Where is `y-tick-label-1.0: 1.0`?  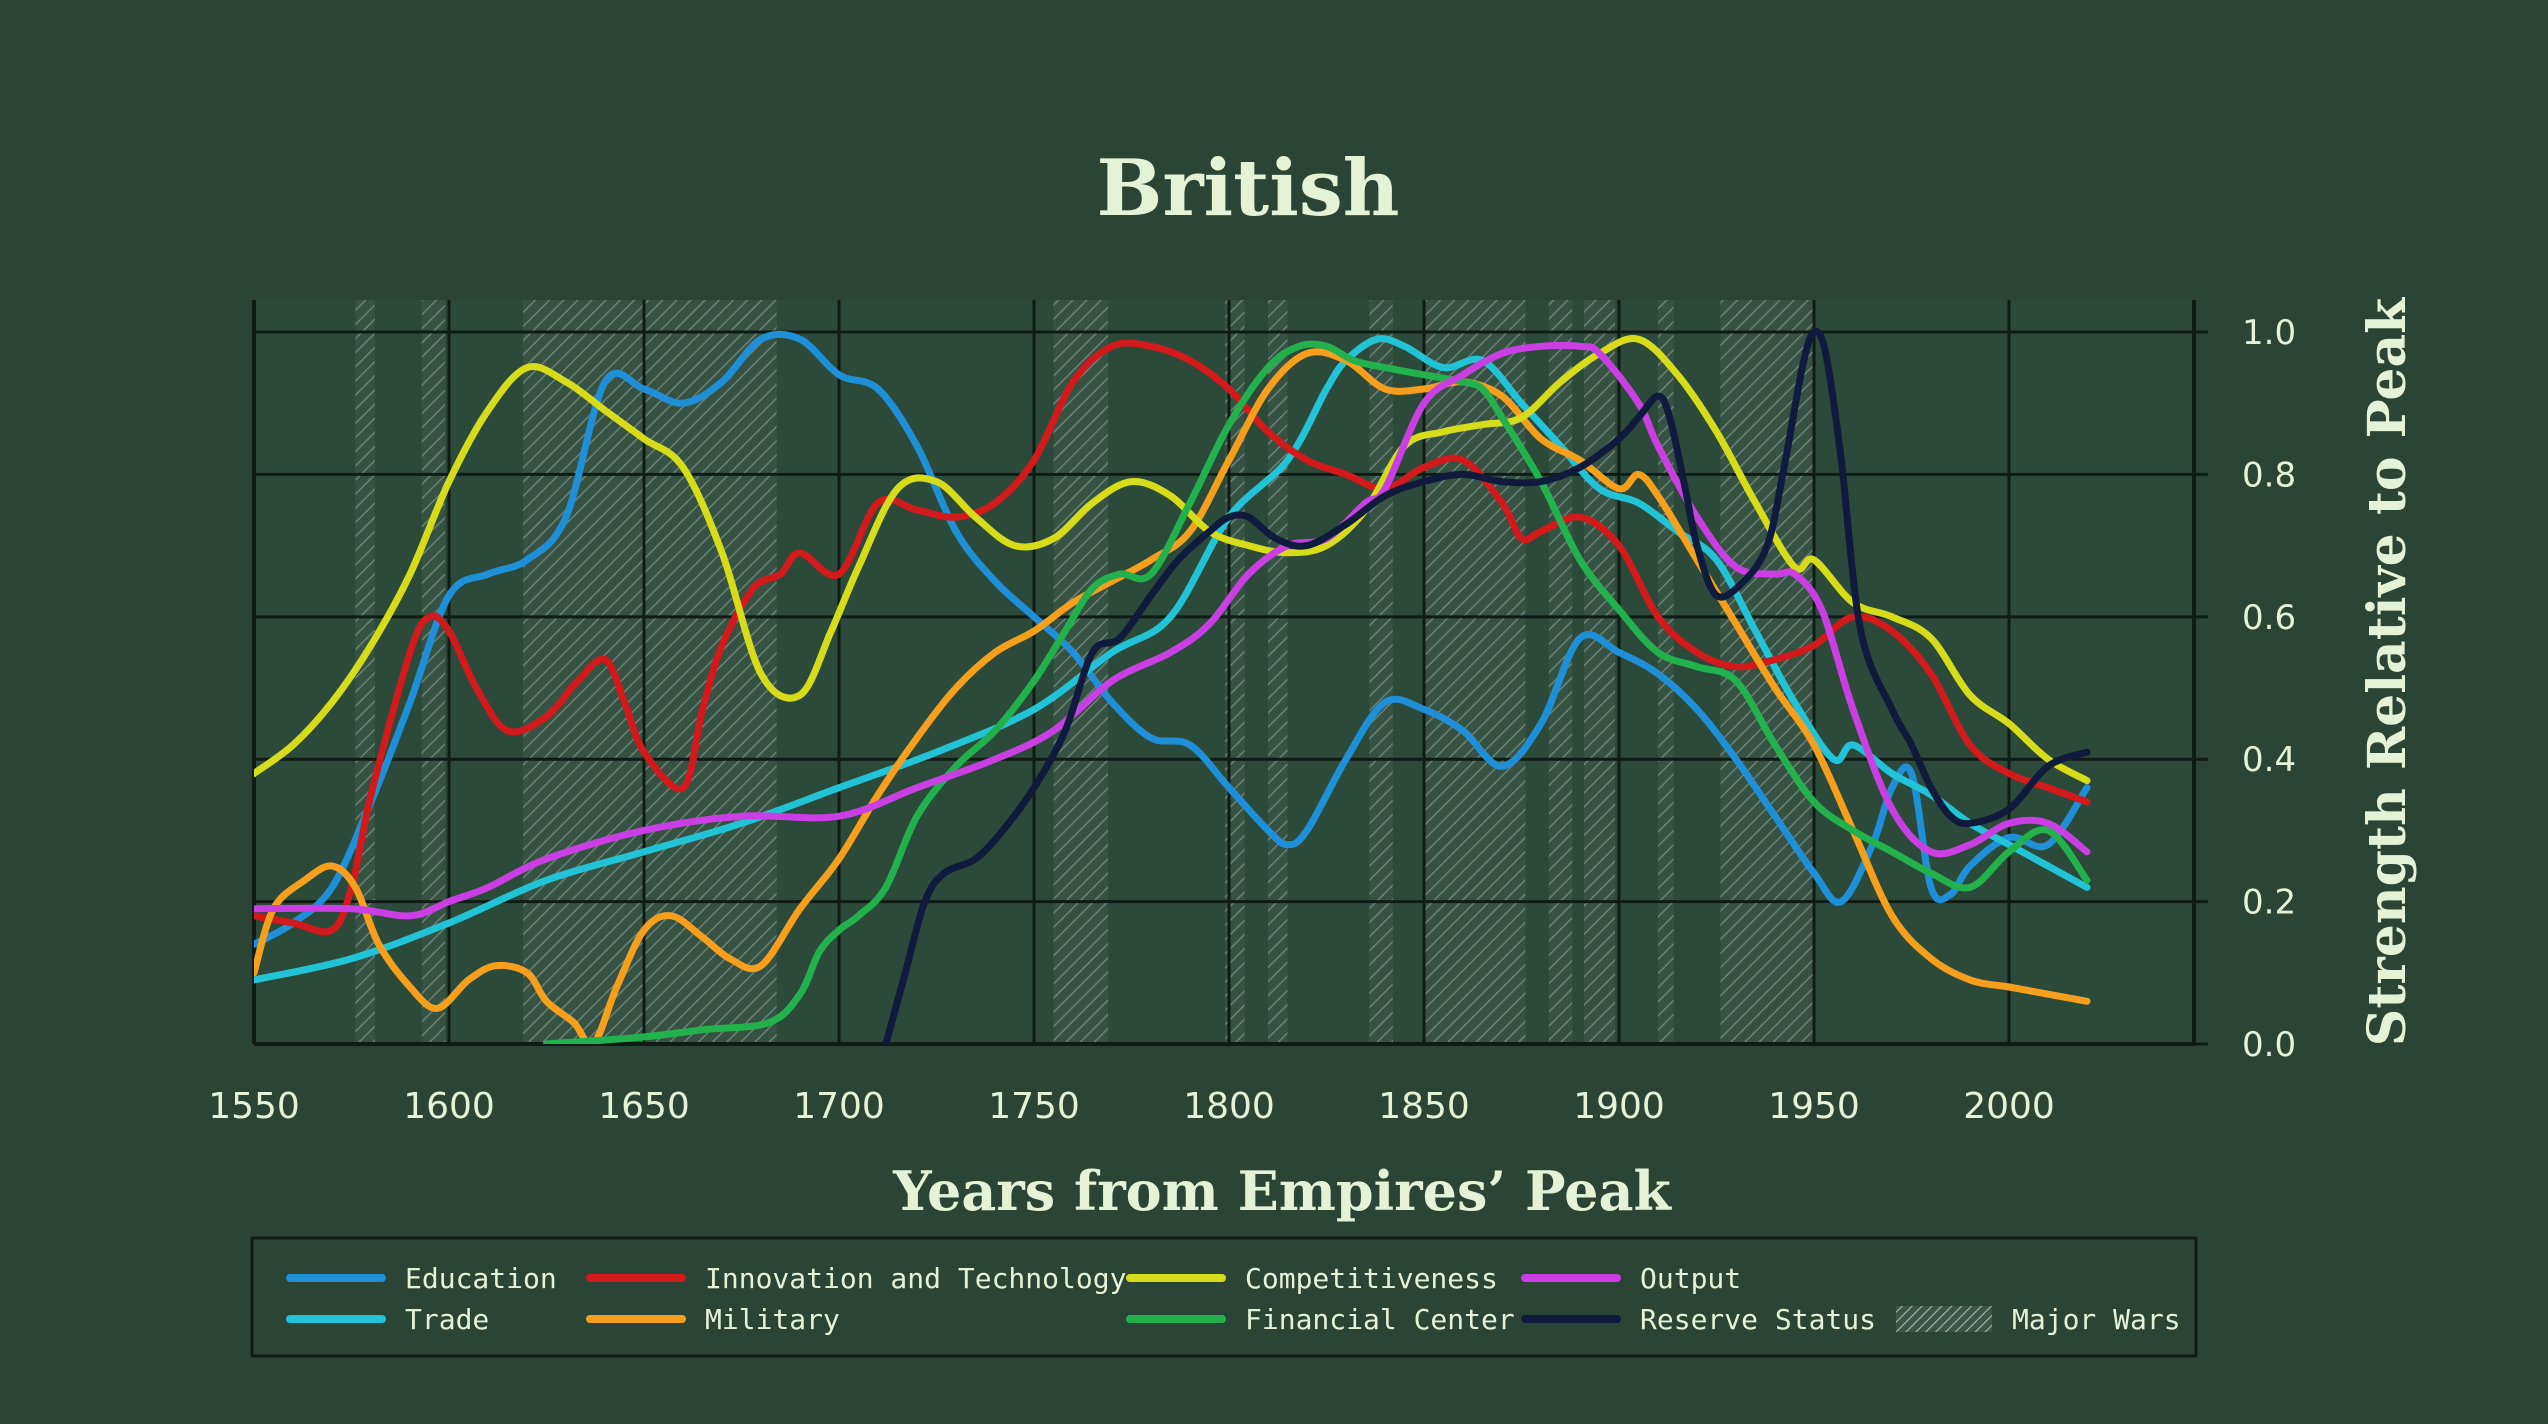 y-tick-label-1.0: 1.0 is located at coordinates (2269, 333).